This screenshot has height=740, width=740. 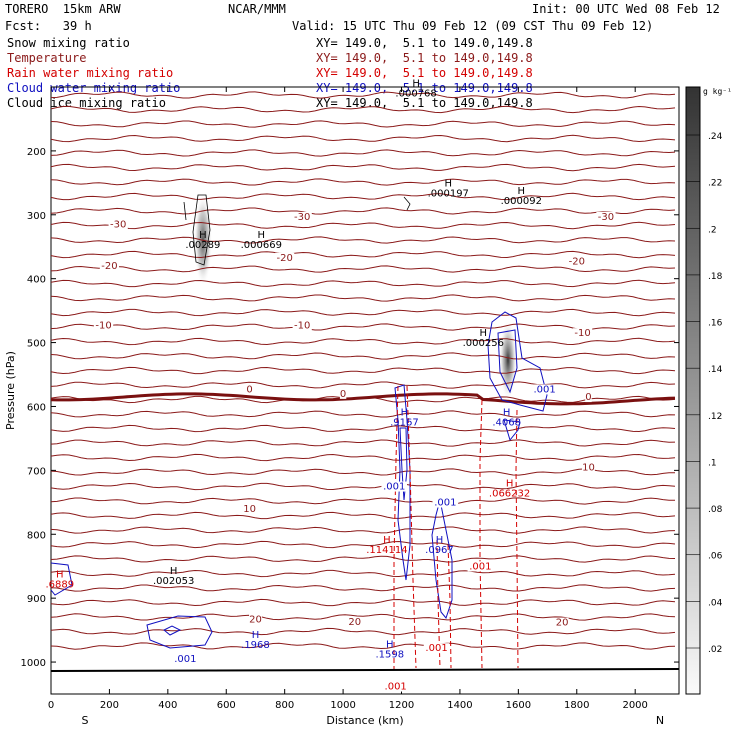 I want to click on colorbar-label: .1, so click(x=712, y=463).